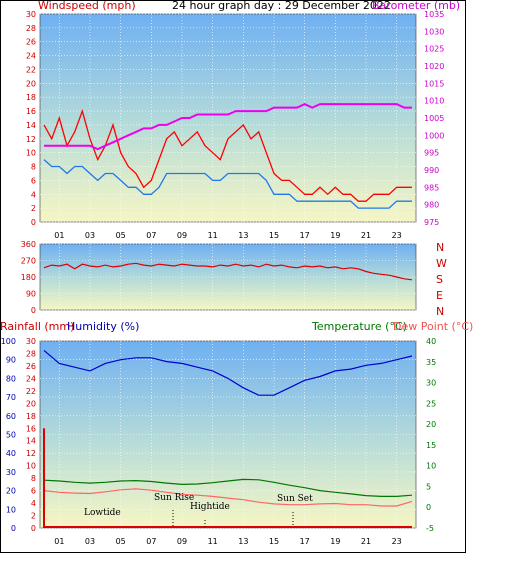  I want to click on barometer-tick: 1025, so click(434, 49).